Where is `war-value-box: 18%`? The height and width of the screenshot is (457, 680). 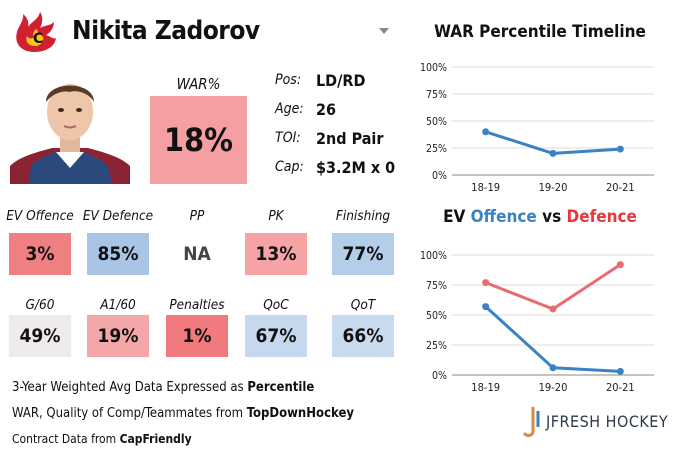 war-value-box: 18% is located at coordinates (198, 140).